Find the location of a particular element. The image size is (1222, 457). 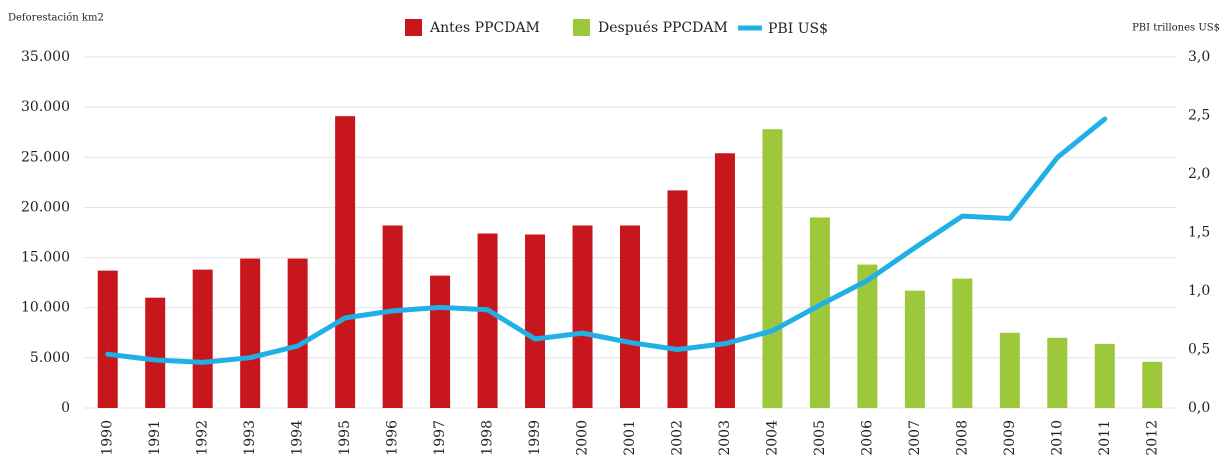

x-tick-label: 1993 is located at coordinates (250, 438).